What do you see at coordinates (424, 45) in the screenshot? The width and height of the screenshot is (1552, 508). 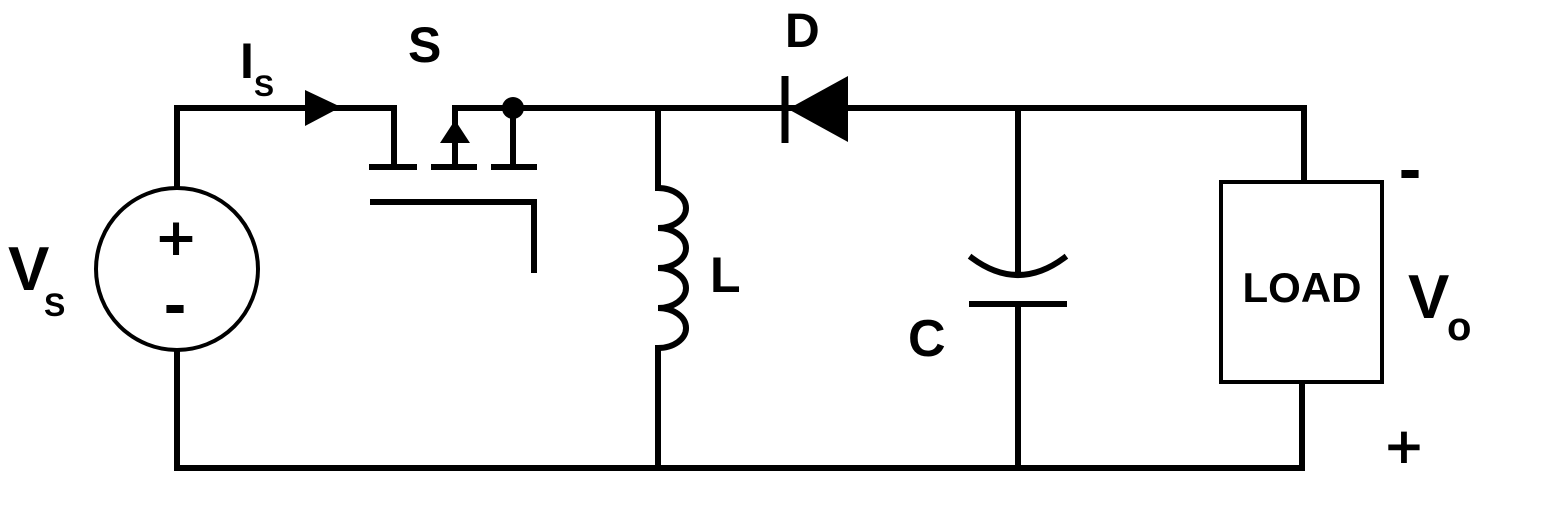 I see `switch-label: S` at bounding box center [424, 45].